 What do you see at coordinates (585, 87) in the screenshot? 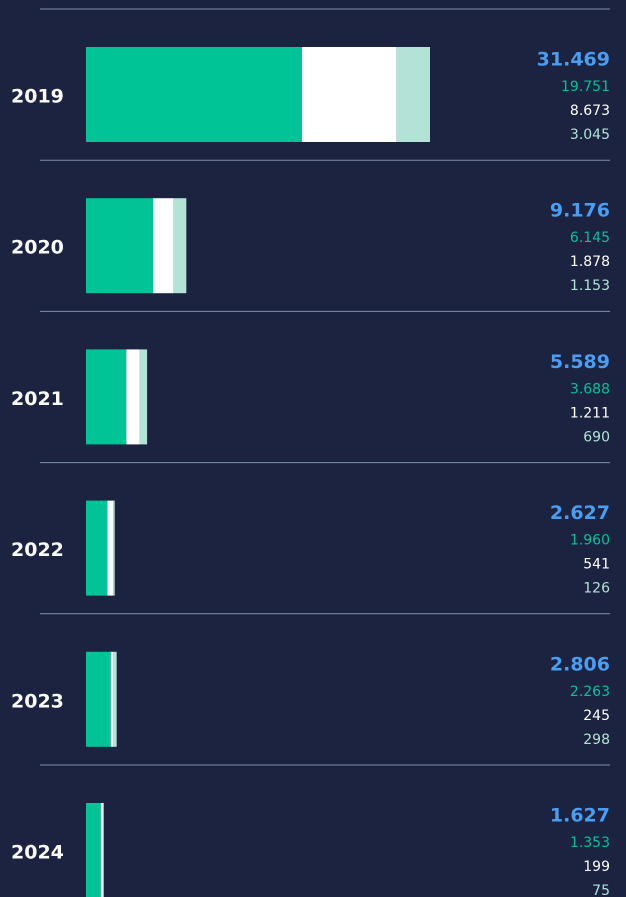
I see `value-label: 19.751` at bounding box center [585, 87].